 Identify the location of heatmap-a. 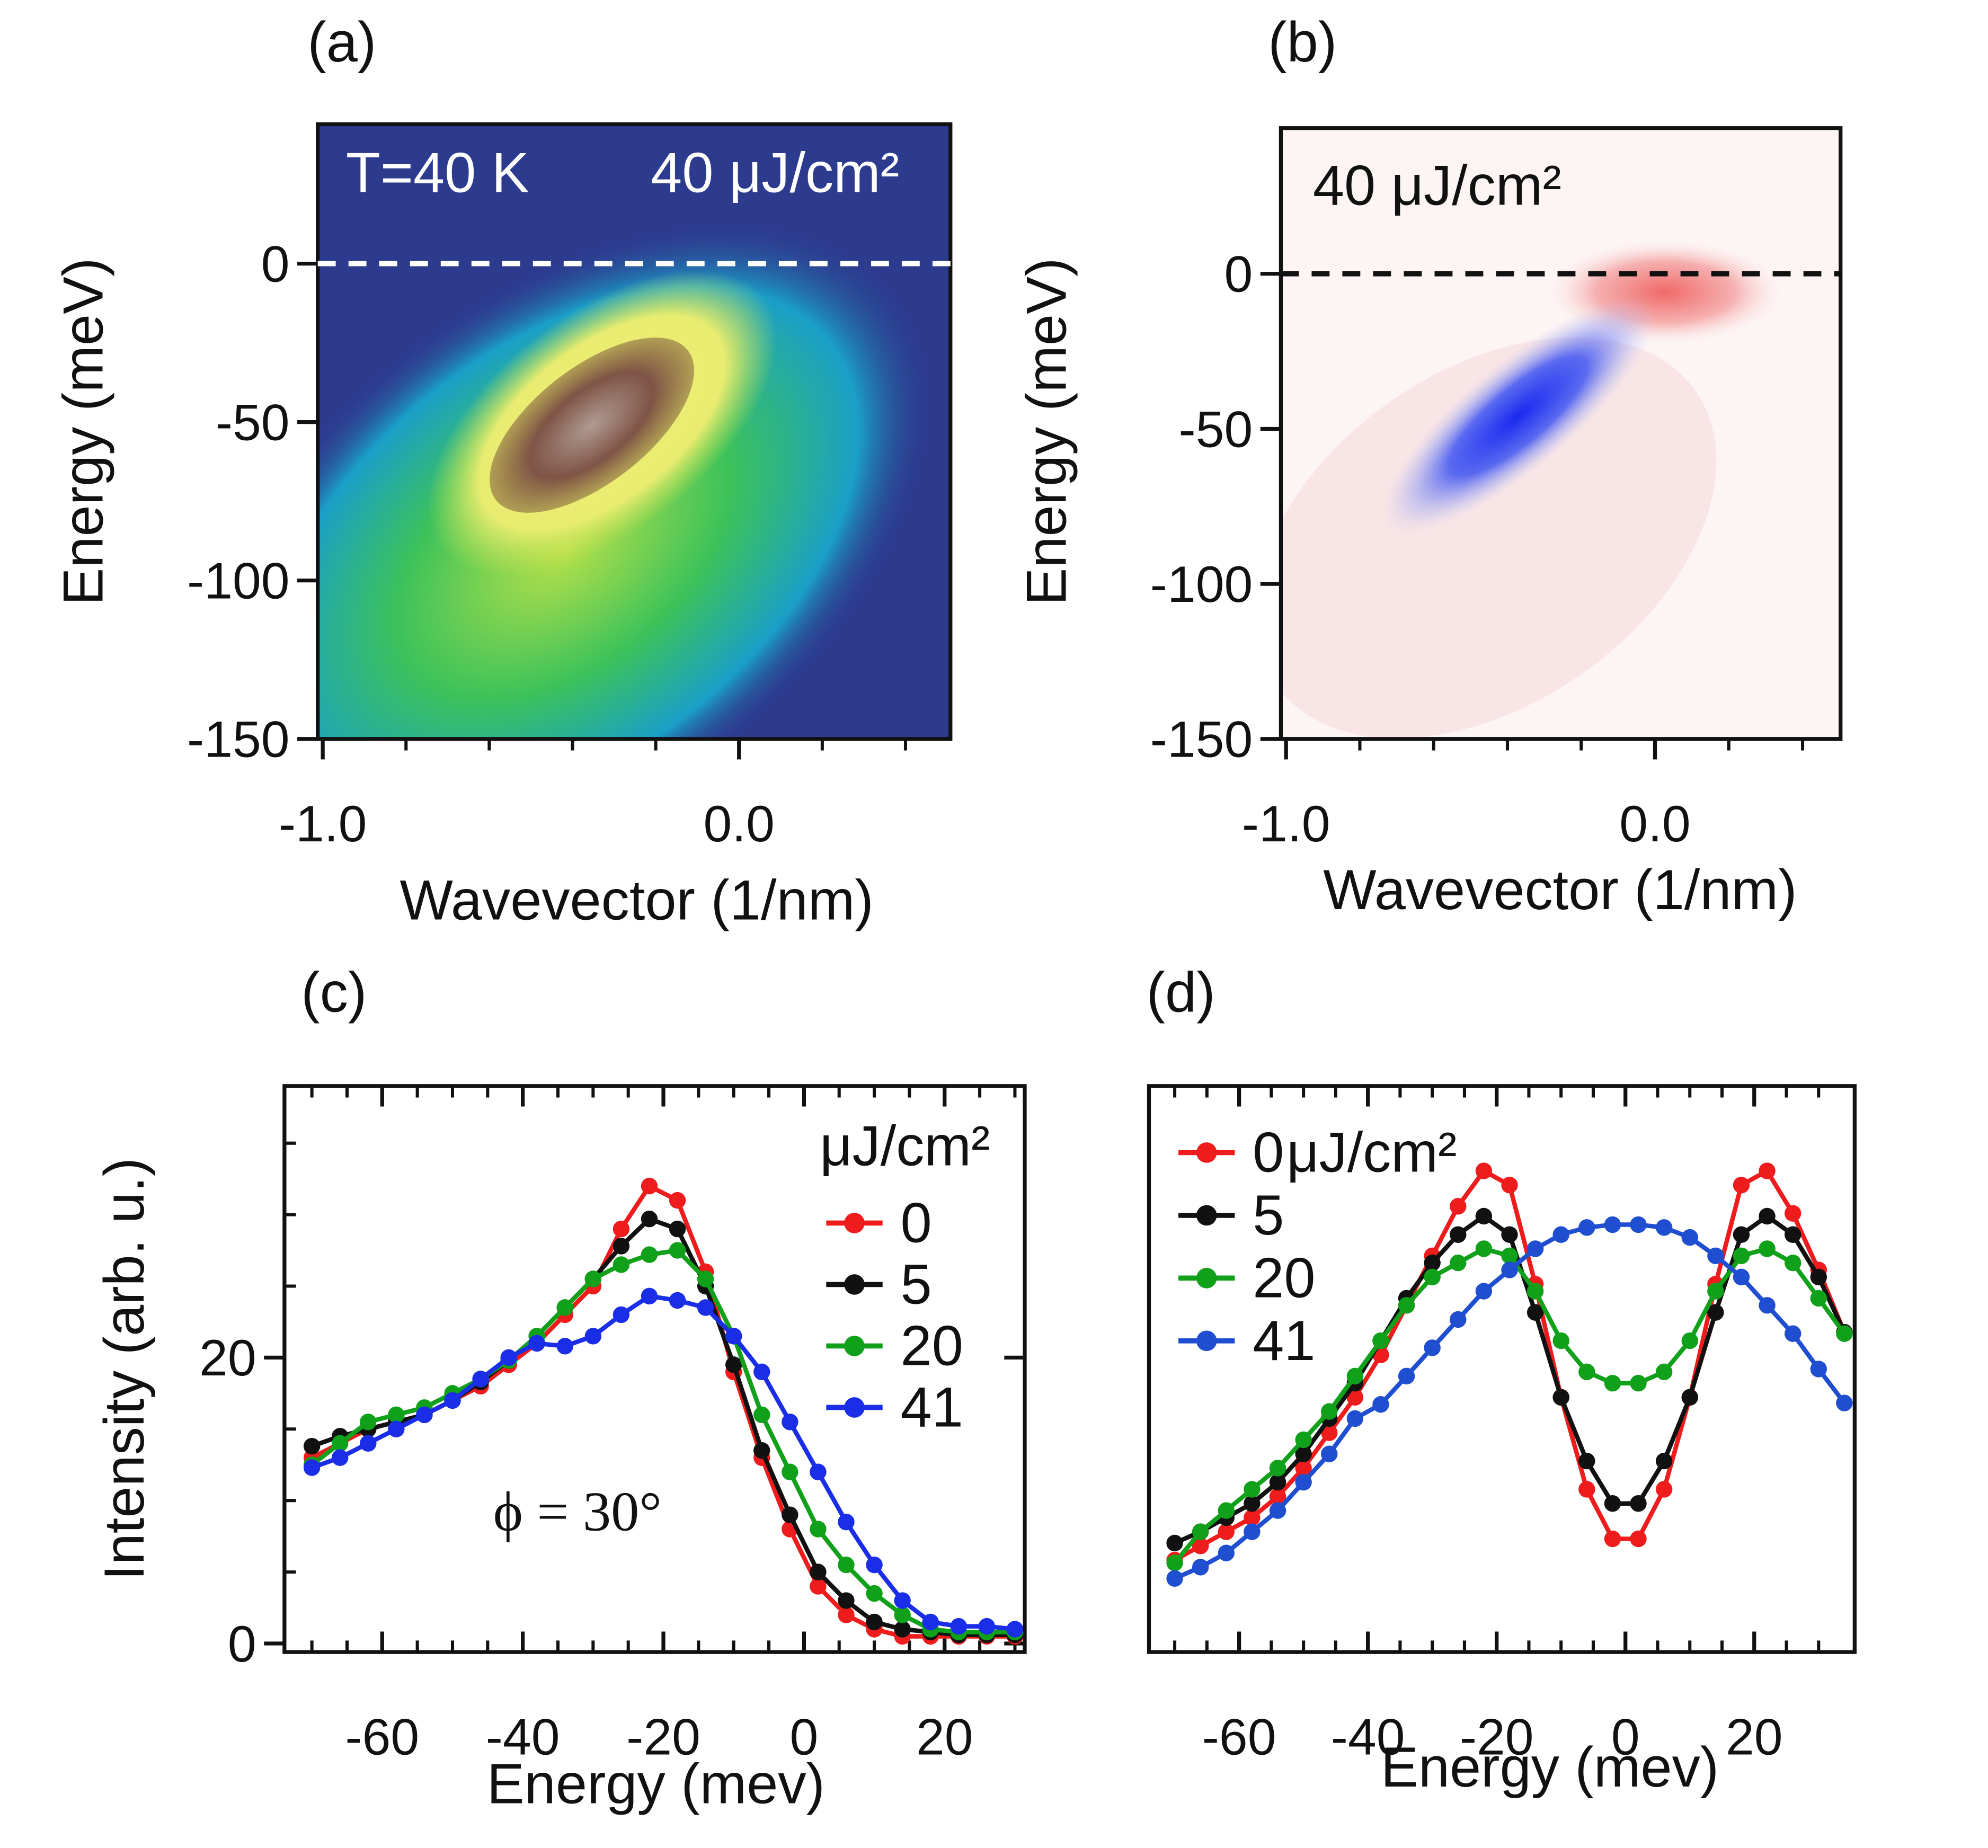
(634, 431).